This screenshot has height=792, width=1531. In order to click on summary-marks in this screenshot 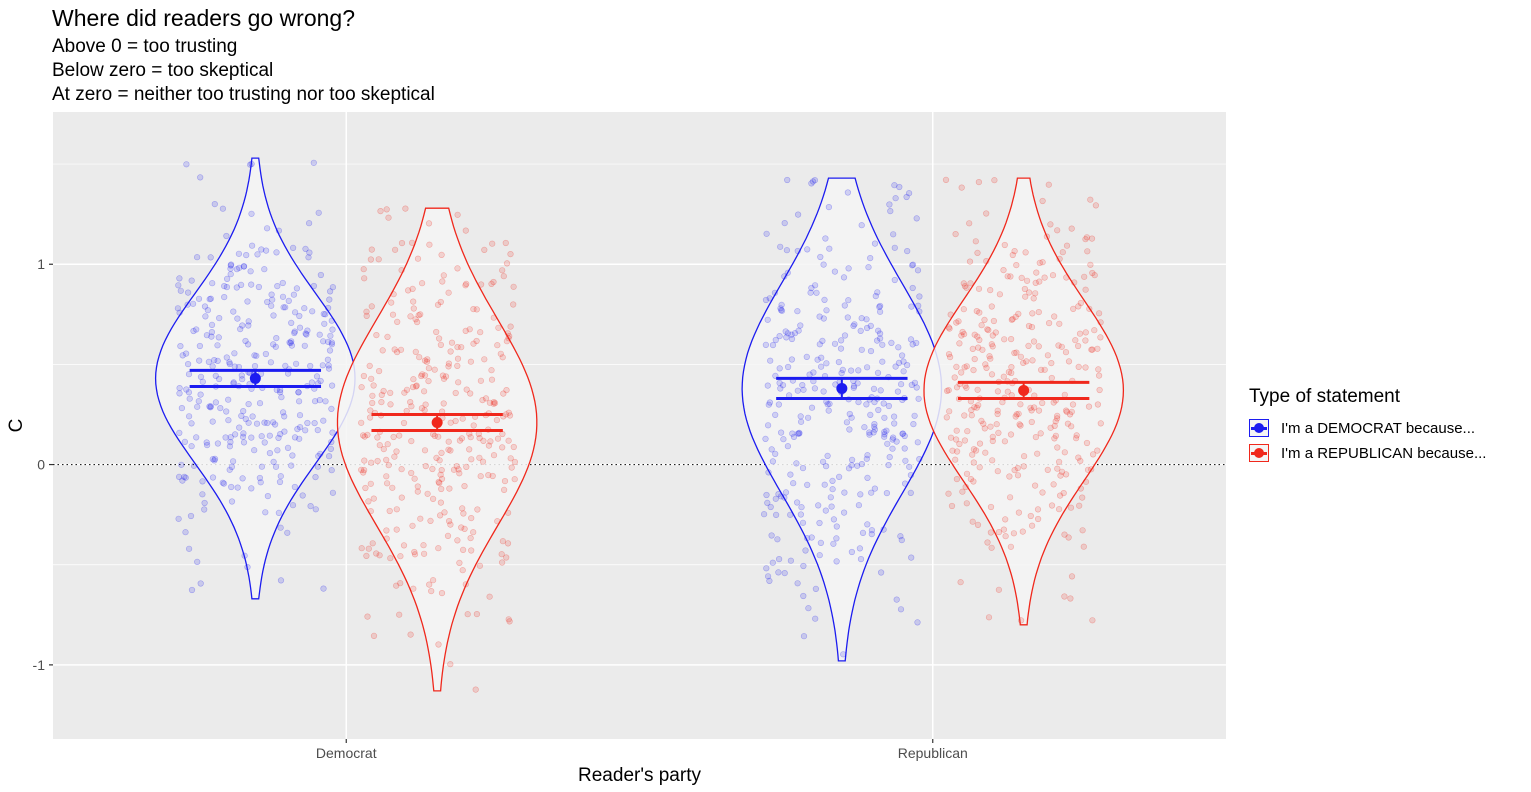, I will do `click(639, 400)`.